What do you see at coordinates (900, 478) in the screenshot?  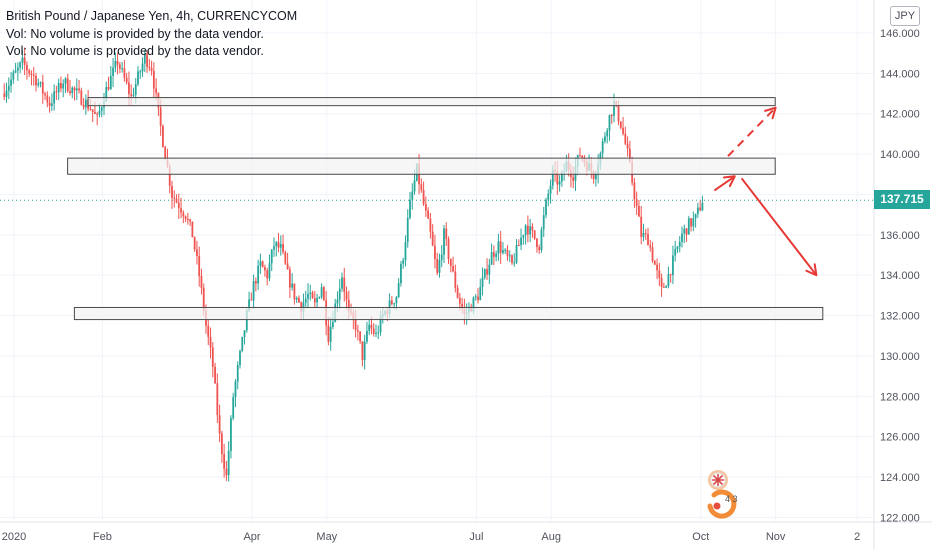 I see `y-tick-label: 124.000` at bounding box center [900, 478].